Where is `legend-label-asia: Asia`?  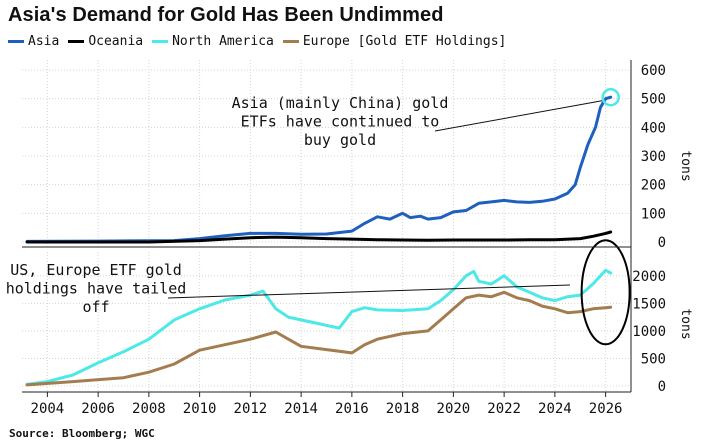
legend-label-asia: Asia is located at coordinates (44, 41).